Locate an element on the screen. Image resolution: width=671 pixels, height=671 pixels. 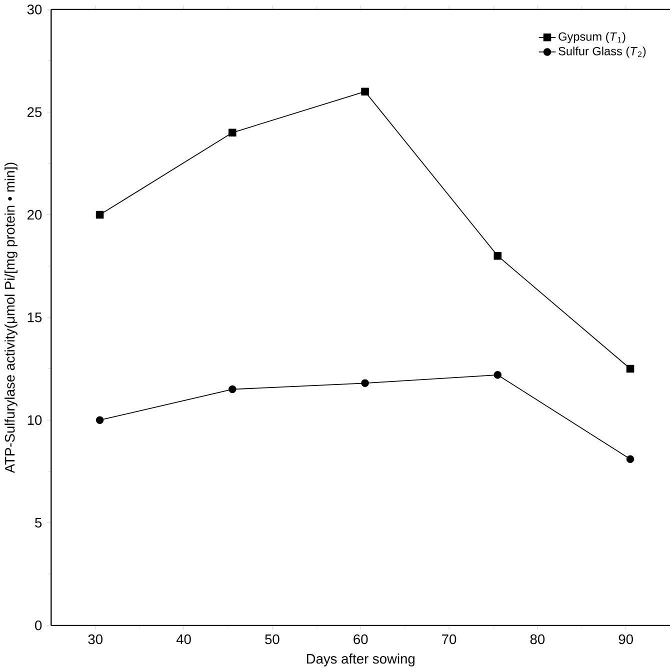
x-axis-title: Days after sowing is located at coordinates (361, 660).